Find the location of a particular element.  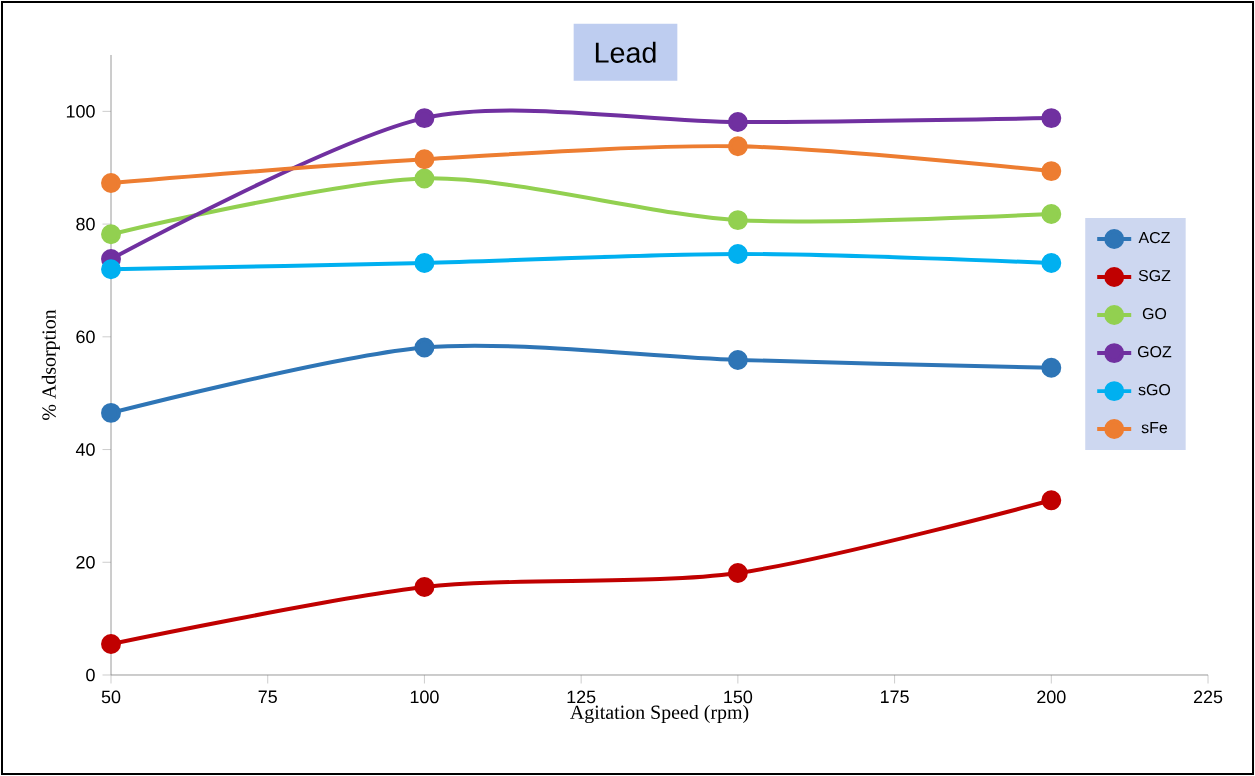

y-tick-label: 0 is located at coordinates (90, 675).